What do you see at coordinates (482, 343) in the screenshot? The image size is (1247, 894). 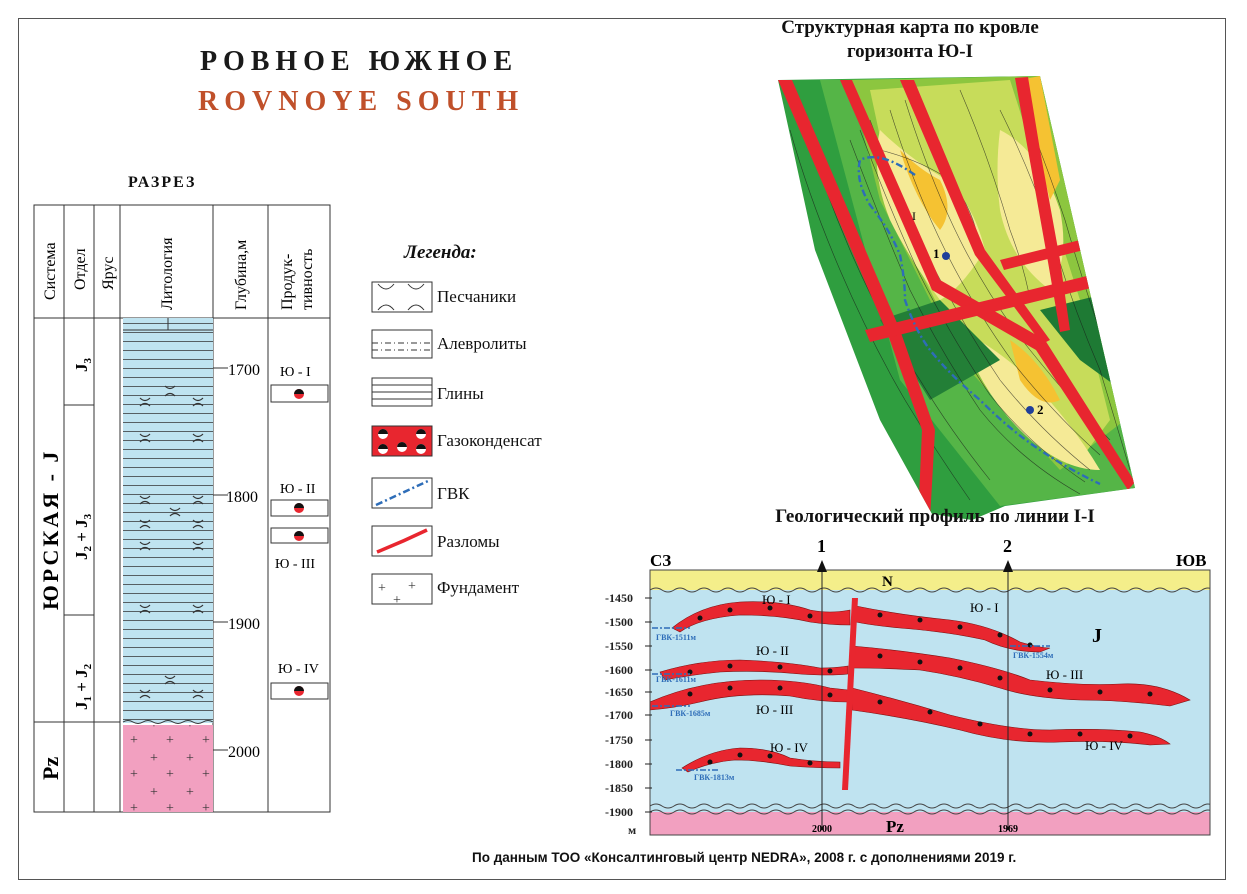 I see `legend-siltstone: Алевролиты` at bounding box center [482, 343].